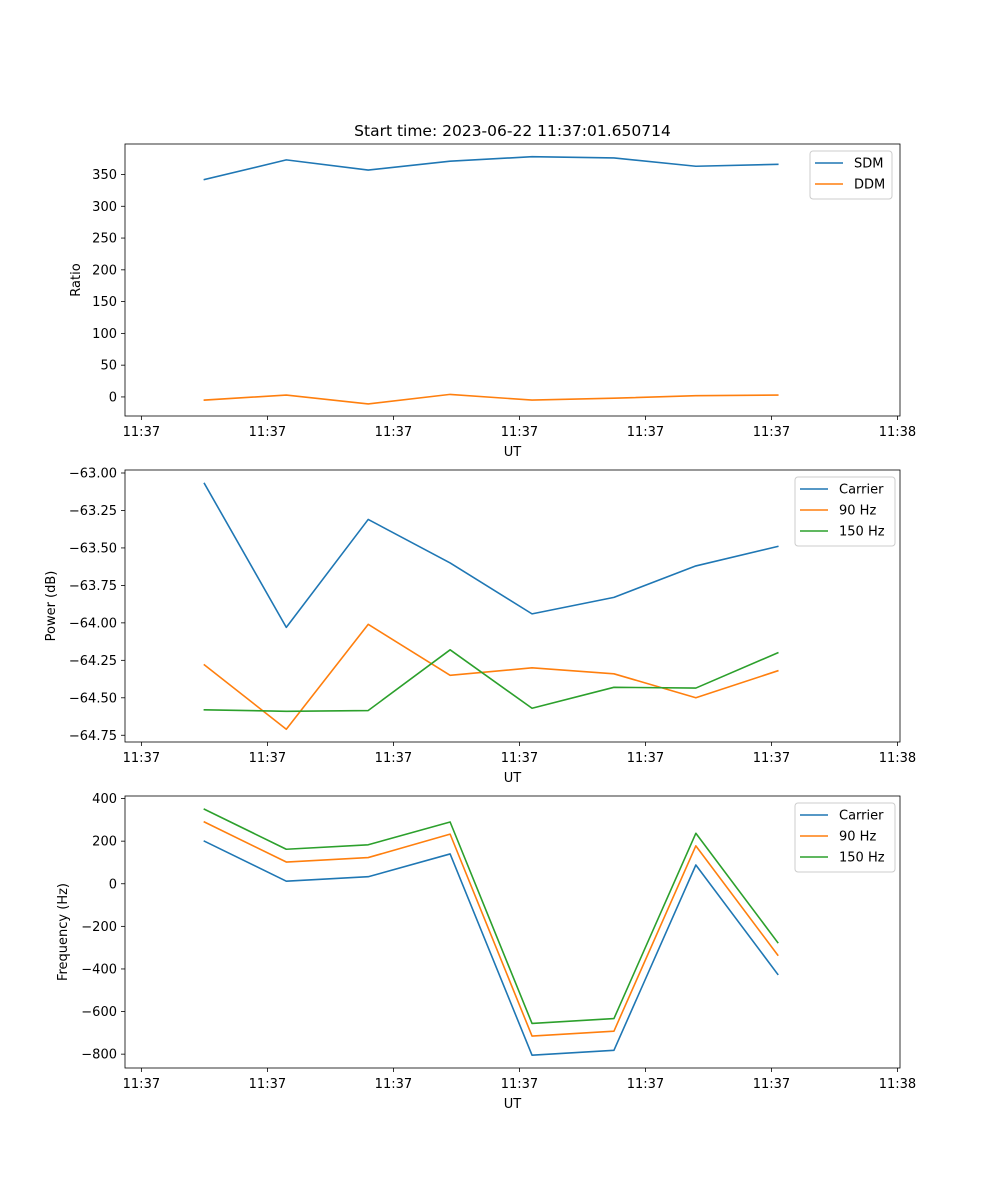 The height and width of the screenshot is (1200, 1000). What do you see at coordinates (851, 175) in the screenshot?
I see `legend: SDM DDM` at bounding box center [851, 175].